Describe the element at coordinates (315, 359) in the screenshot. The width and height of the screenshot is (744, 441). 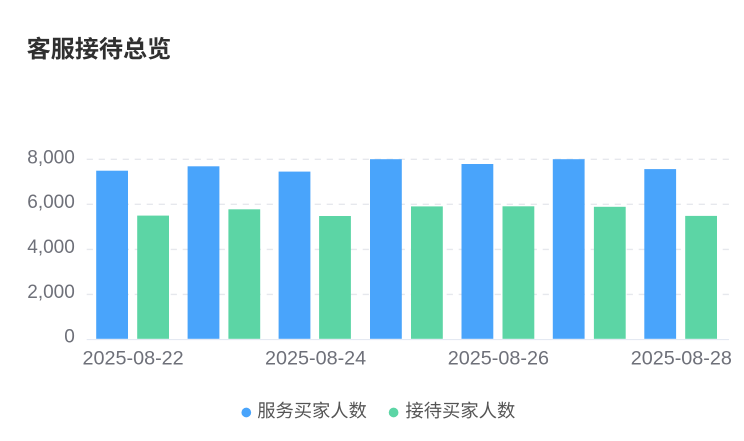
I see `svg-text: 2025-08-24` at that location.